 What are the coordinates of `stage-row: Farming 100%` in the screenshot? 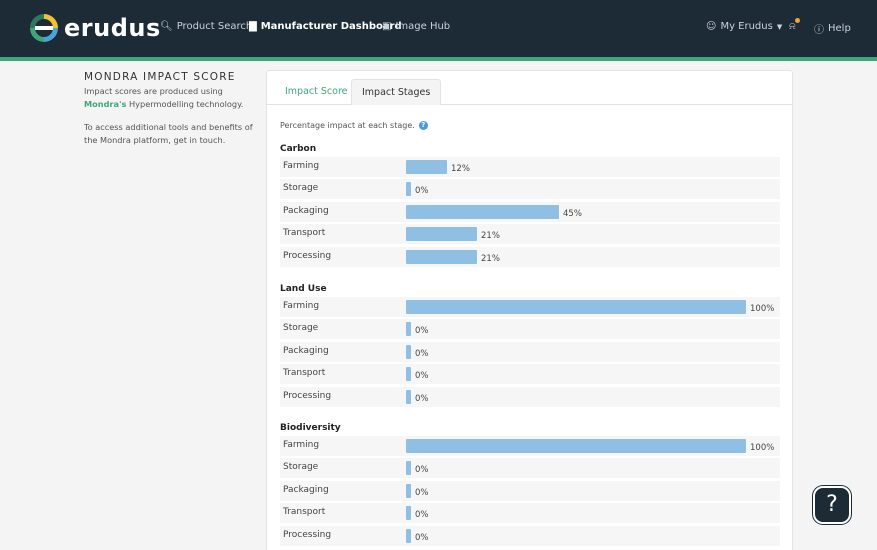 It's located at (530, 307).